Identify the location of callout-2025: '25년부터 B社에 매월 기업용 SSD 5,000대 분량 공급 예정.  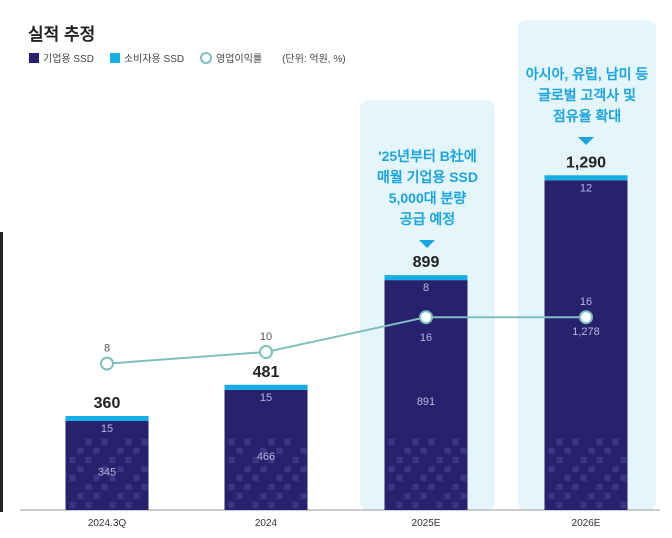
(427, 188).